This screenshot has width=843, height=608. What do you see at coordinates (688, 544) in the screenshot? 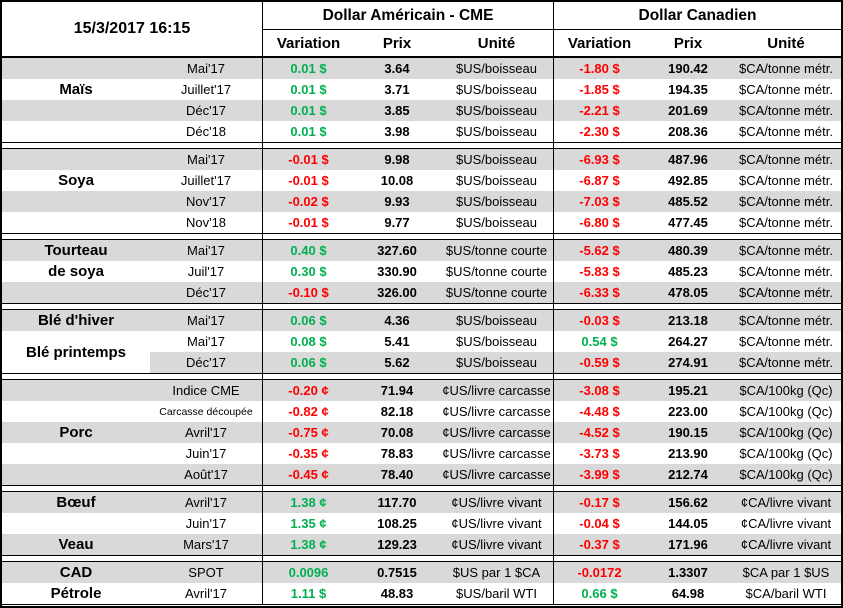
I see `ca-price-cell: 171.96` at bounding box center [688, 544].